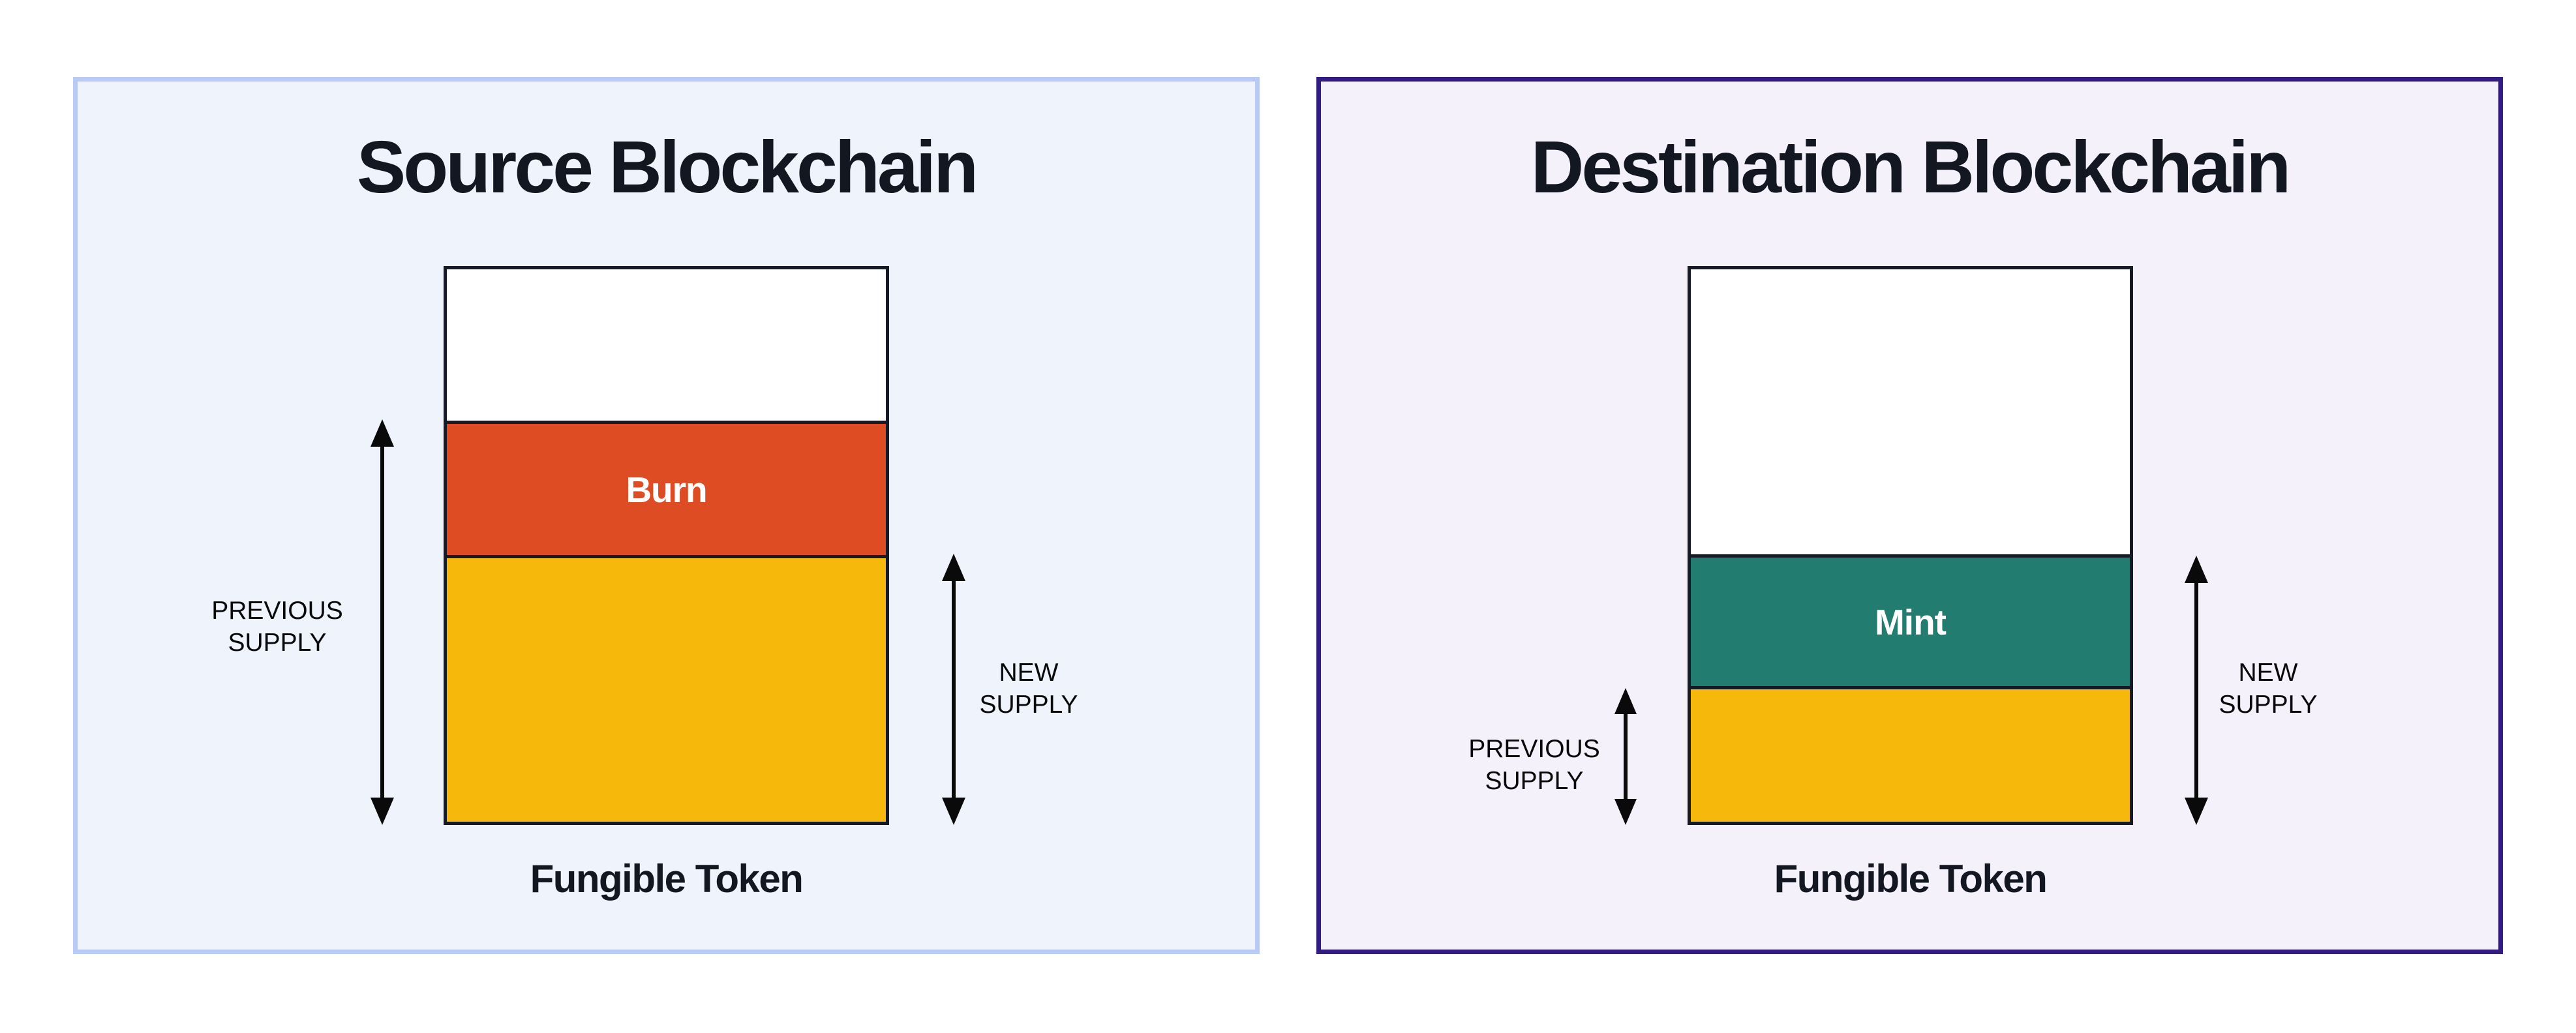 Image resolution: width=2576 pixels, height=1033 pixels. Describe the element at coordinates (382, 622) in the screenshot. I see `source-previous-supply-double-arrow-icon` at that location.